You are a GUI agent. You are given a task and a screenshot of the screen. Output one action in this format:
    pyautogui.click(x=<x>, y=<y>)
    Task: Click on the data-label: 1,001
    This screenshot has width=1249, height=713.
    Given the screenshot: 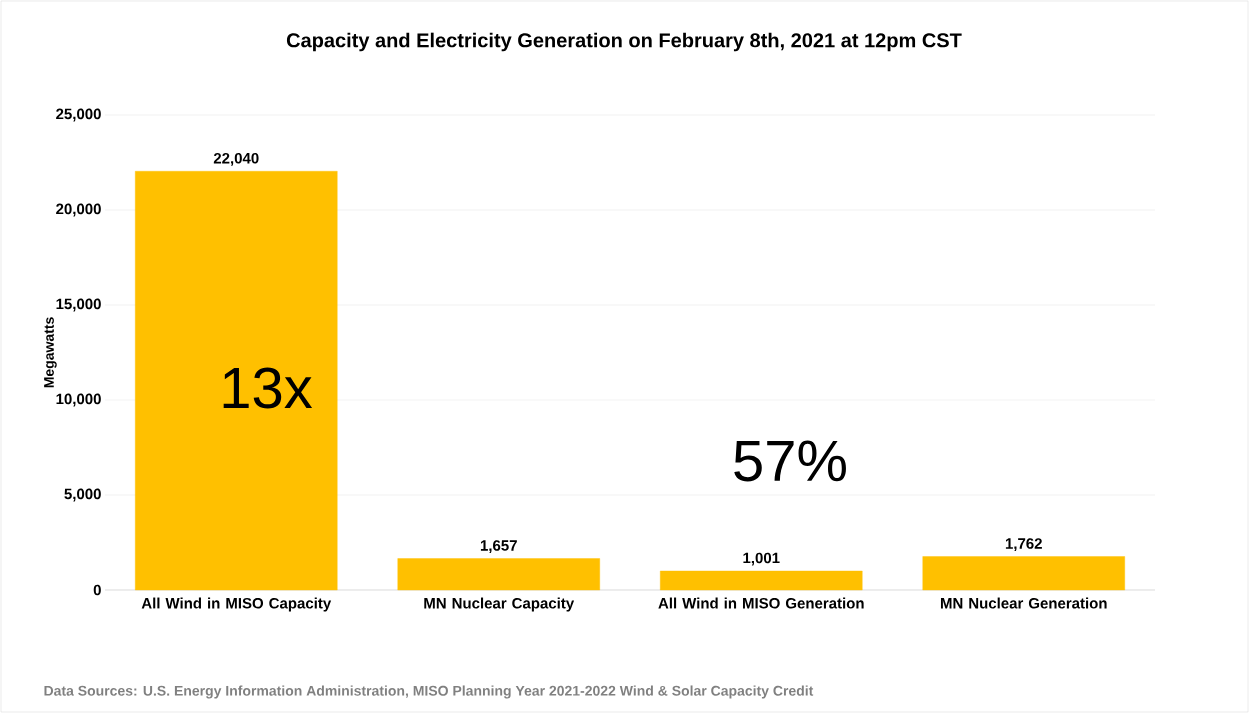 What is the action you would take?
    pyautogui.click(x=761, y=559)
    